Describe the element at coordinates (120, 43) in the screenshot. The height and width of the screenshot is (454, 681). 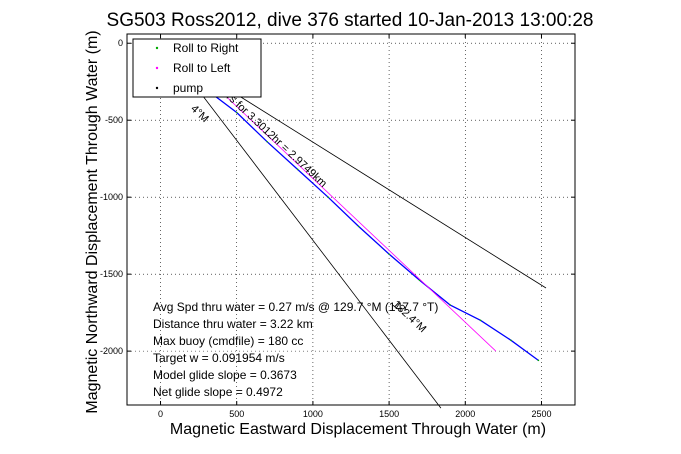
I see `y-tick-label: 0` at that location.